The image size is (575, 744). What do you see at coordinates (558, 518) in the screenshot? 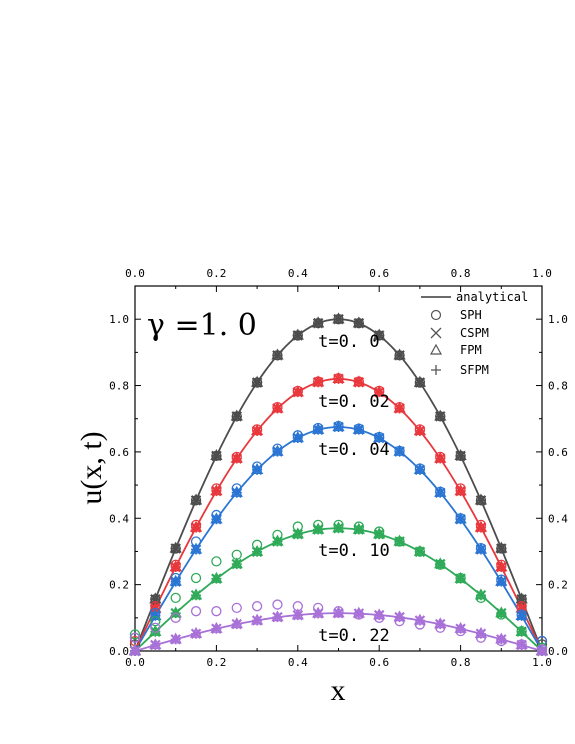
I see `y-right-tick-label: 0.4` at bounding box center [558, 518].